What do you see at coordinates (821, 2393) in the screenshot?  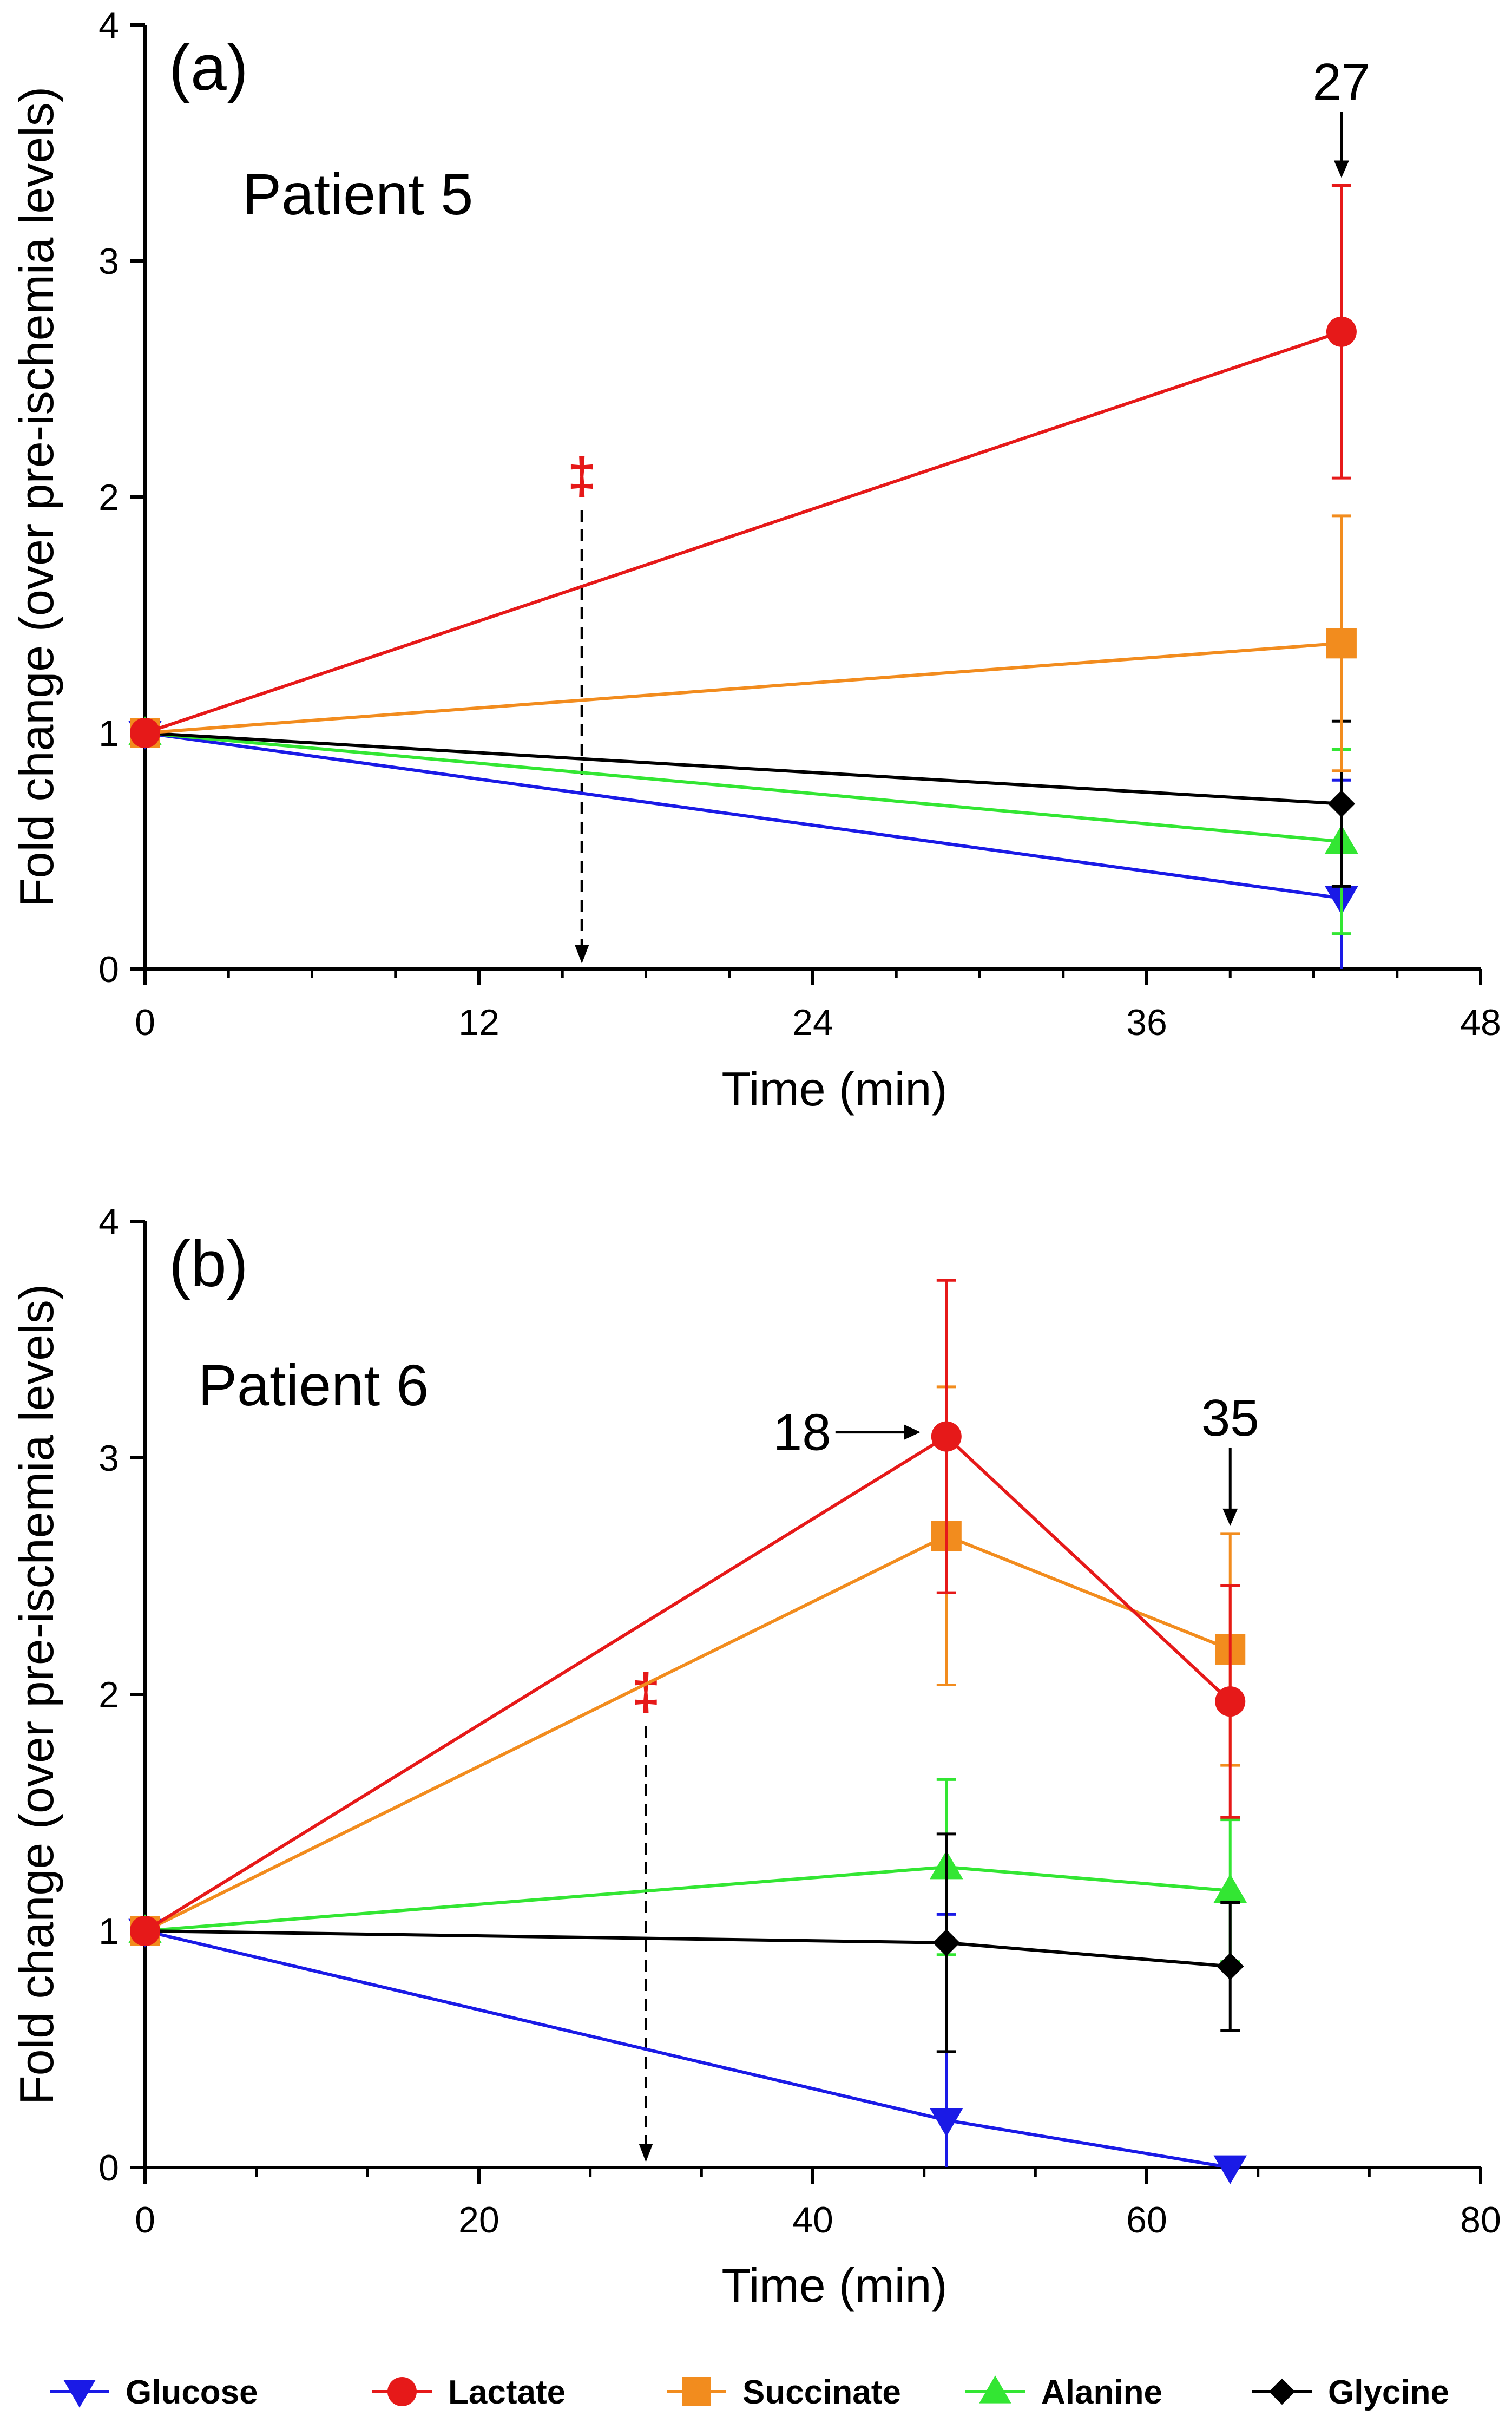 I see `legend-label: Succinate` at bounding box center [821, 2393].